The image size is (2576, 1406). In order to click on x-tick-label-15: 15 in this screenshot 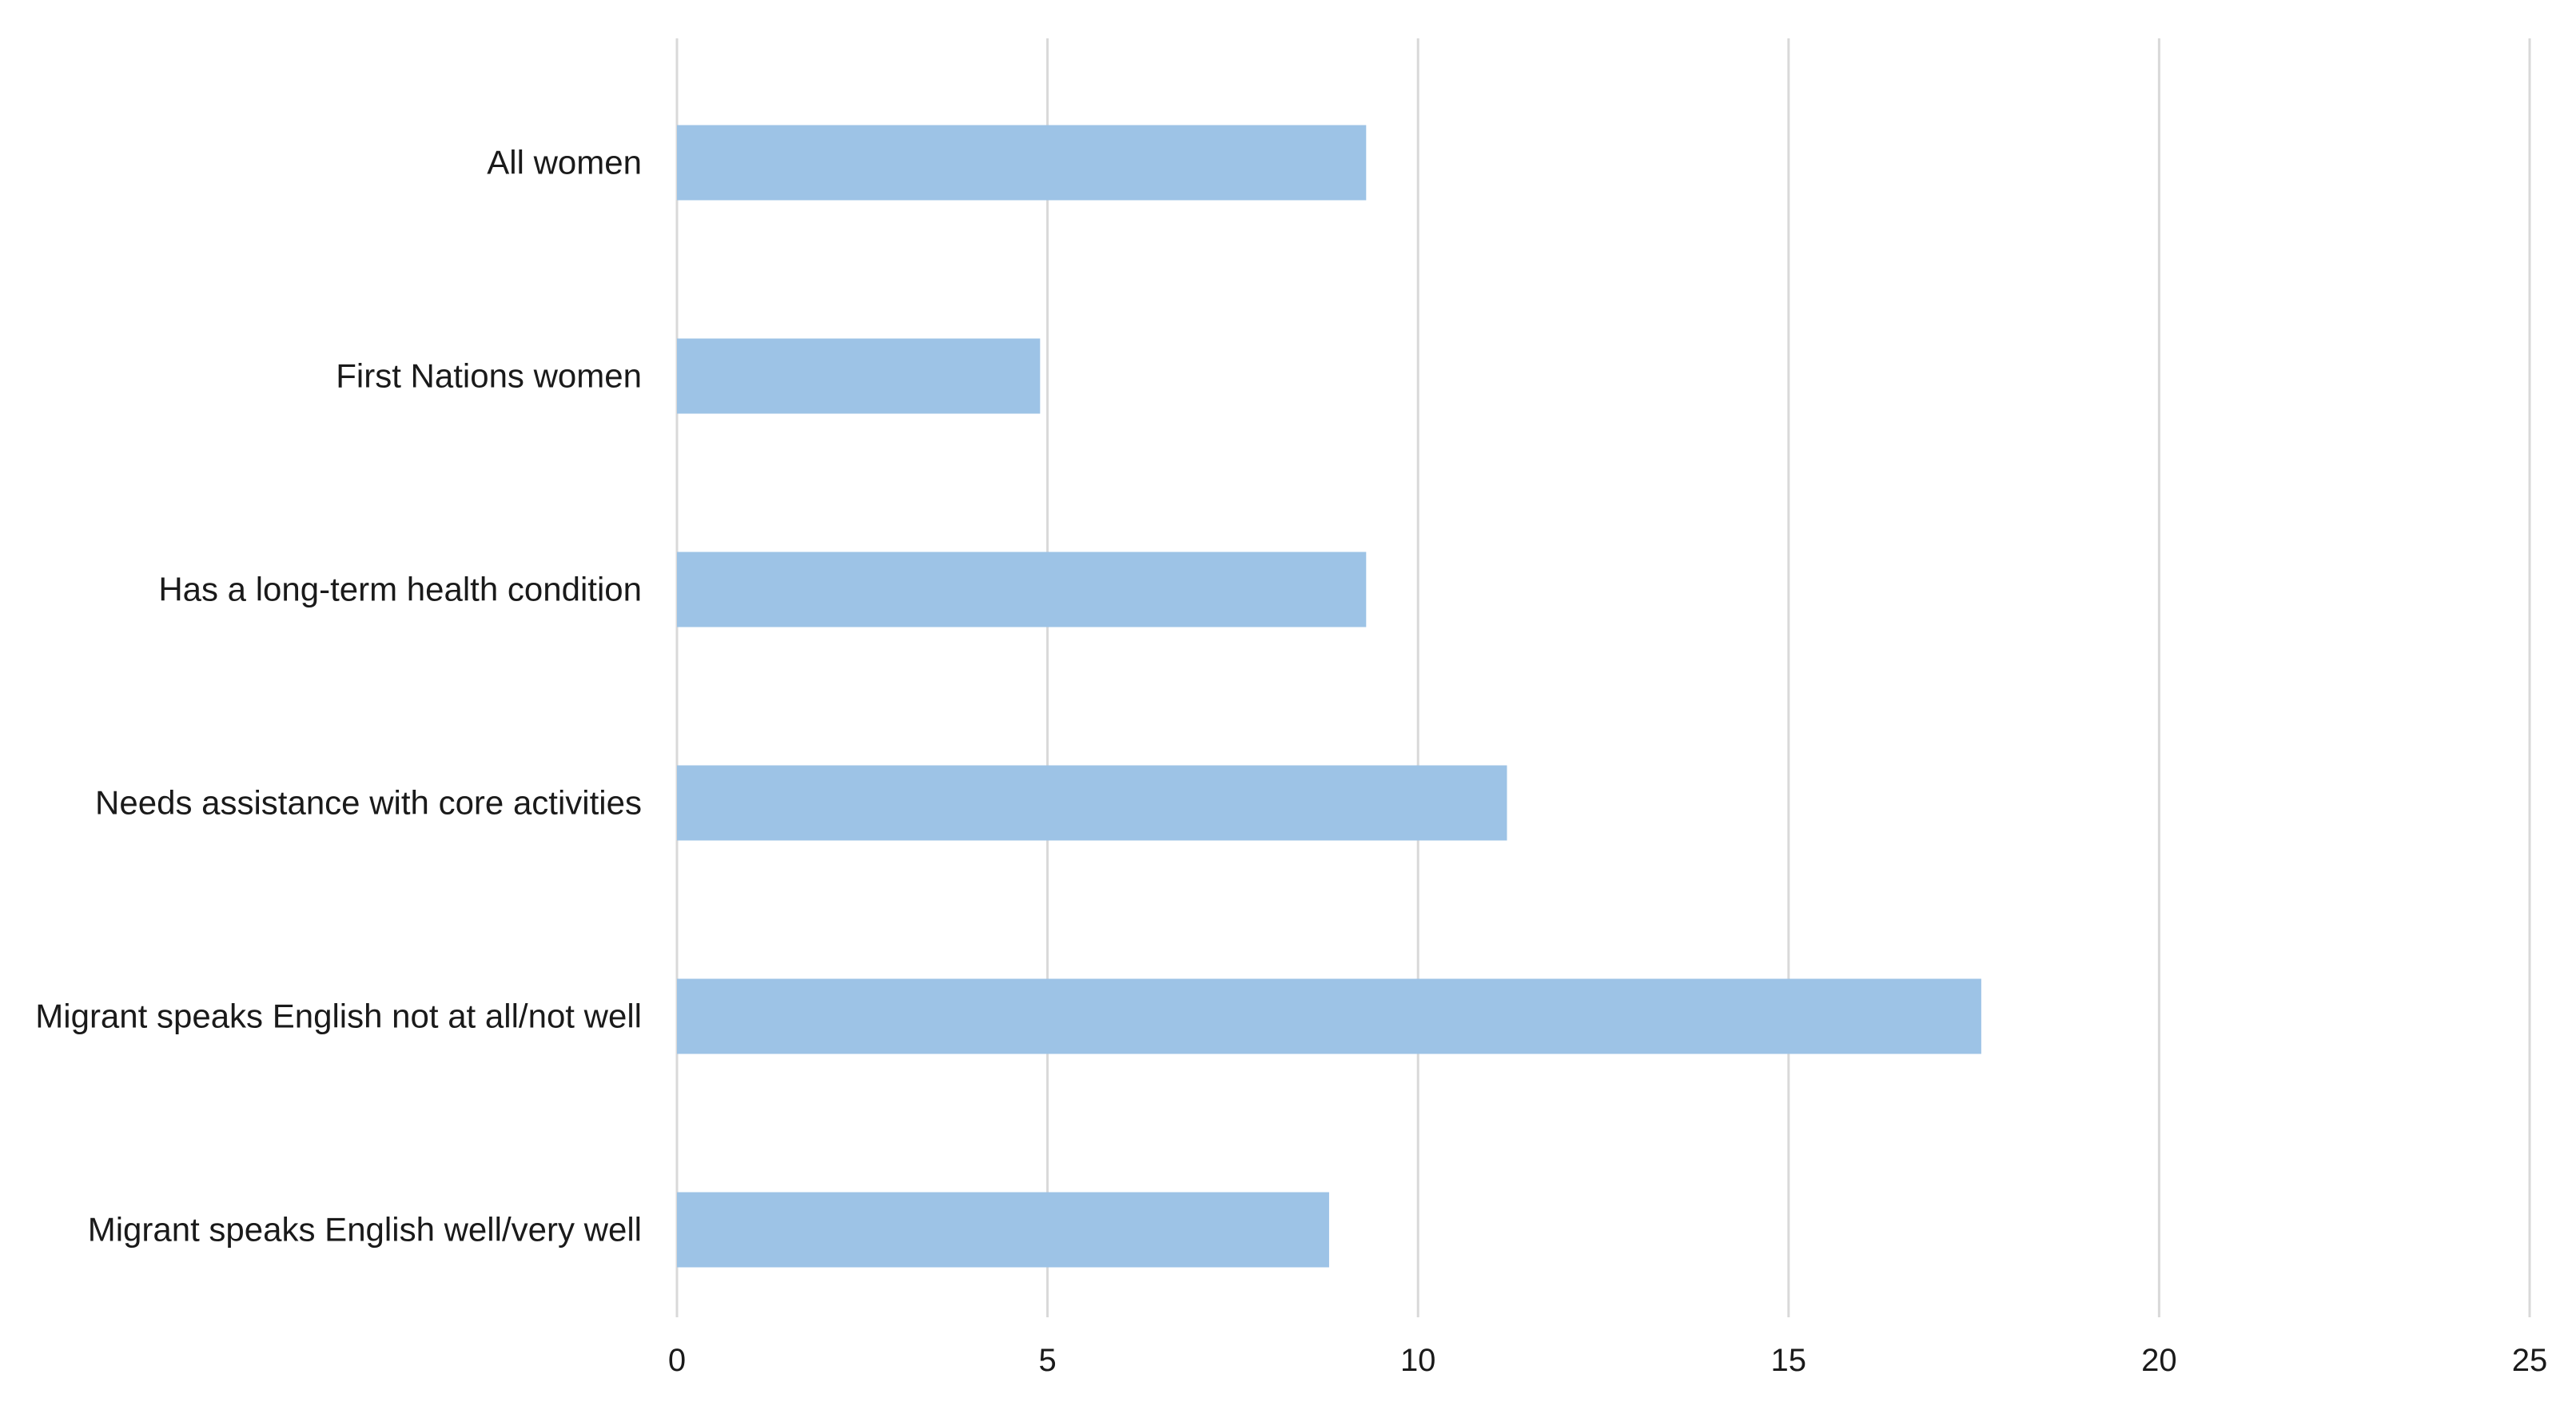, I will do `click(1789, 1360)`.